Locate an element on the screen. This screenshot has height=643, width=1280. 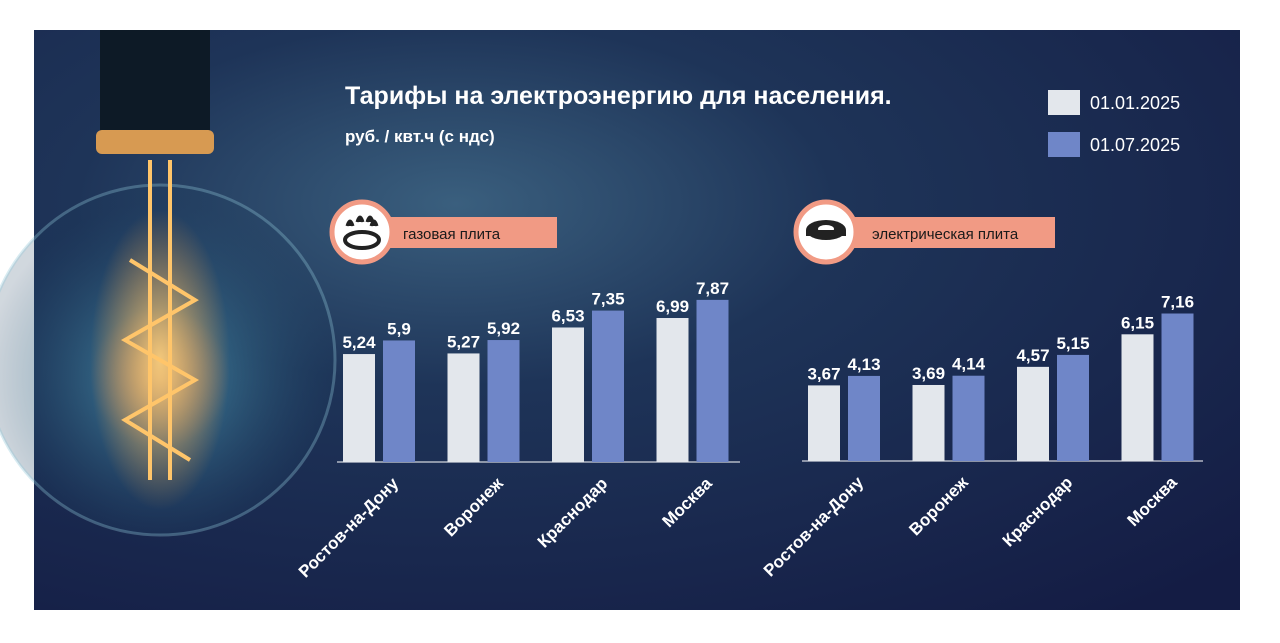
value-label: 6,53 is located at coordinates (567, 315).